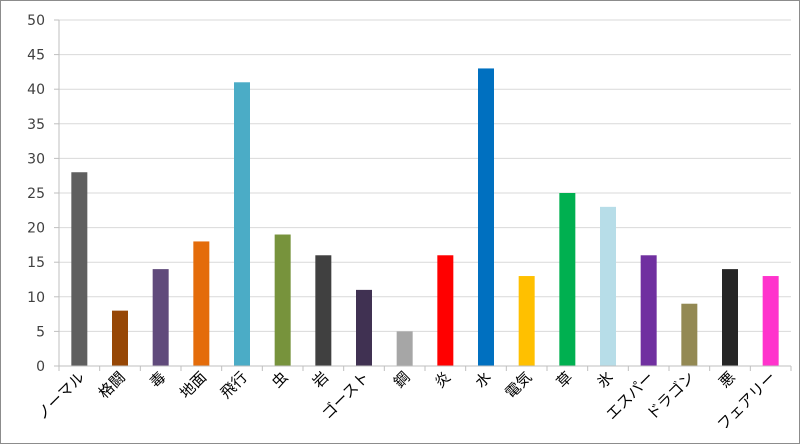 The height and width of the screenshot is (445, 800). What do you see at coordinates (40, 332) in the screenshot?
I see `y-tick-label: 5` at bounding box center [40, 332].